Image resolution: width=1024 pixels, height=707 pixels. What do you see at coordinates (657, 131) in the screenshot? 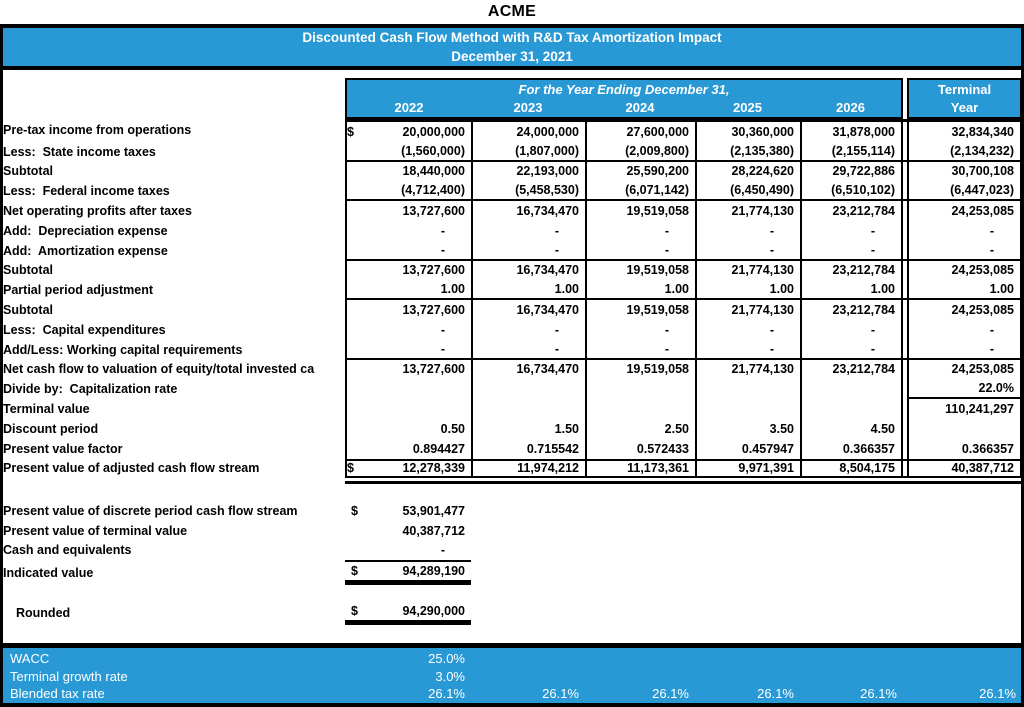
I see `cell-value: 27,600,000` at bounding box center [657, 131].